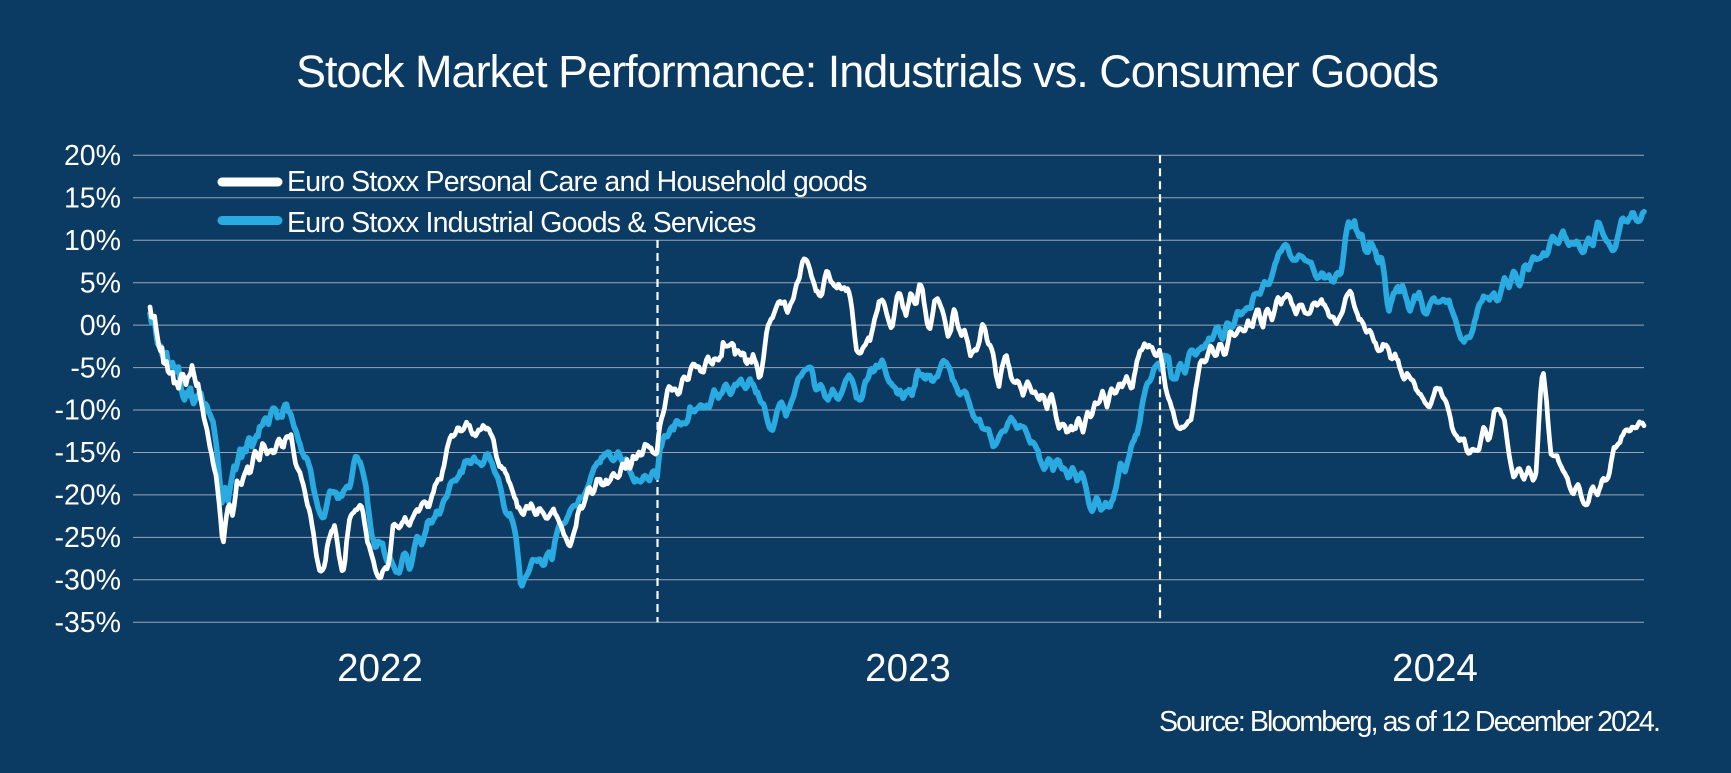 This screenshot has height=773, width=1731. Describe the element at coordinates (87, 453) in the screenshot. I see `svg-text: -15%` at that location.